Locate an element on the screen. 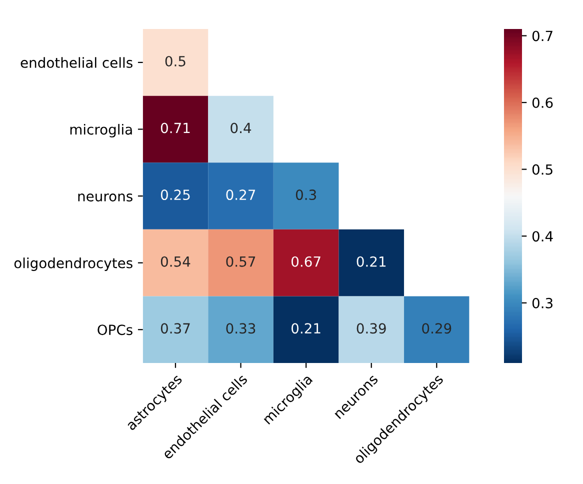  color-bar-label: 0.3 is located at coordinates (542, 303).